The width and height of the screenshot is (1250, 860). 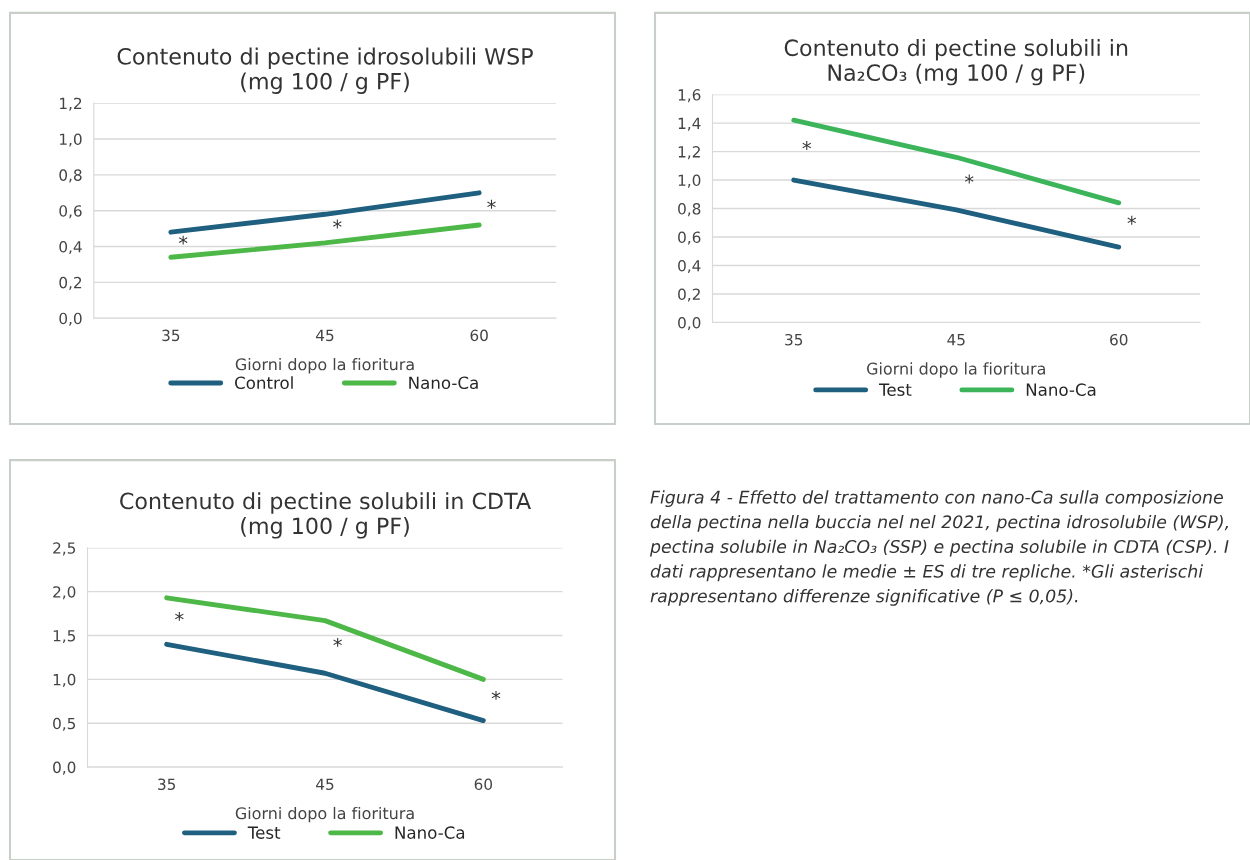 What do you see at coordinates (325, 515) in the screenshot?
I see `chart-title: Contenuto di pectine solubili in CDTA (mg 100 / g PF)` at bounding box center [325, 515].